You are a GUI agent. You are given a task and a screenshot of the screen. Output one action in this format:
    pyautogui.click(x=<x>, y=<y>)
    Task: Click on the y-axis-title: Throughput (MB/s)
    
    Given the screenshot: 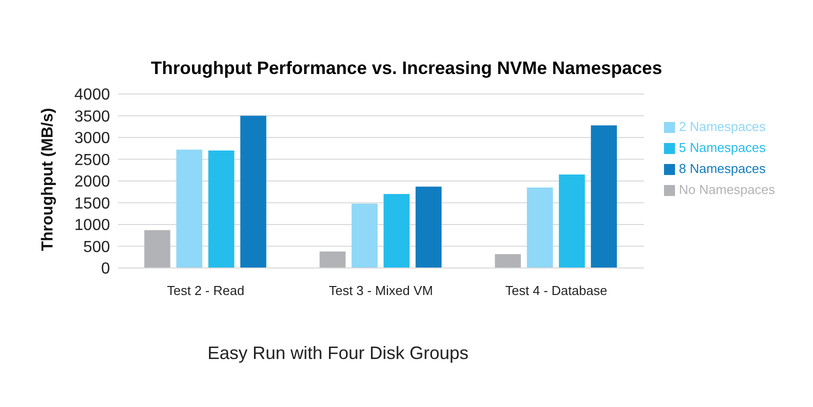 What is the action you would take?
    pyautogui.click(x=48, y=179)
    